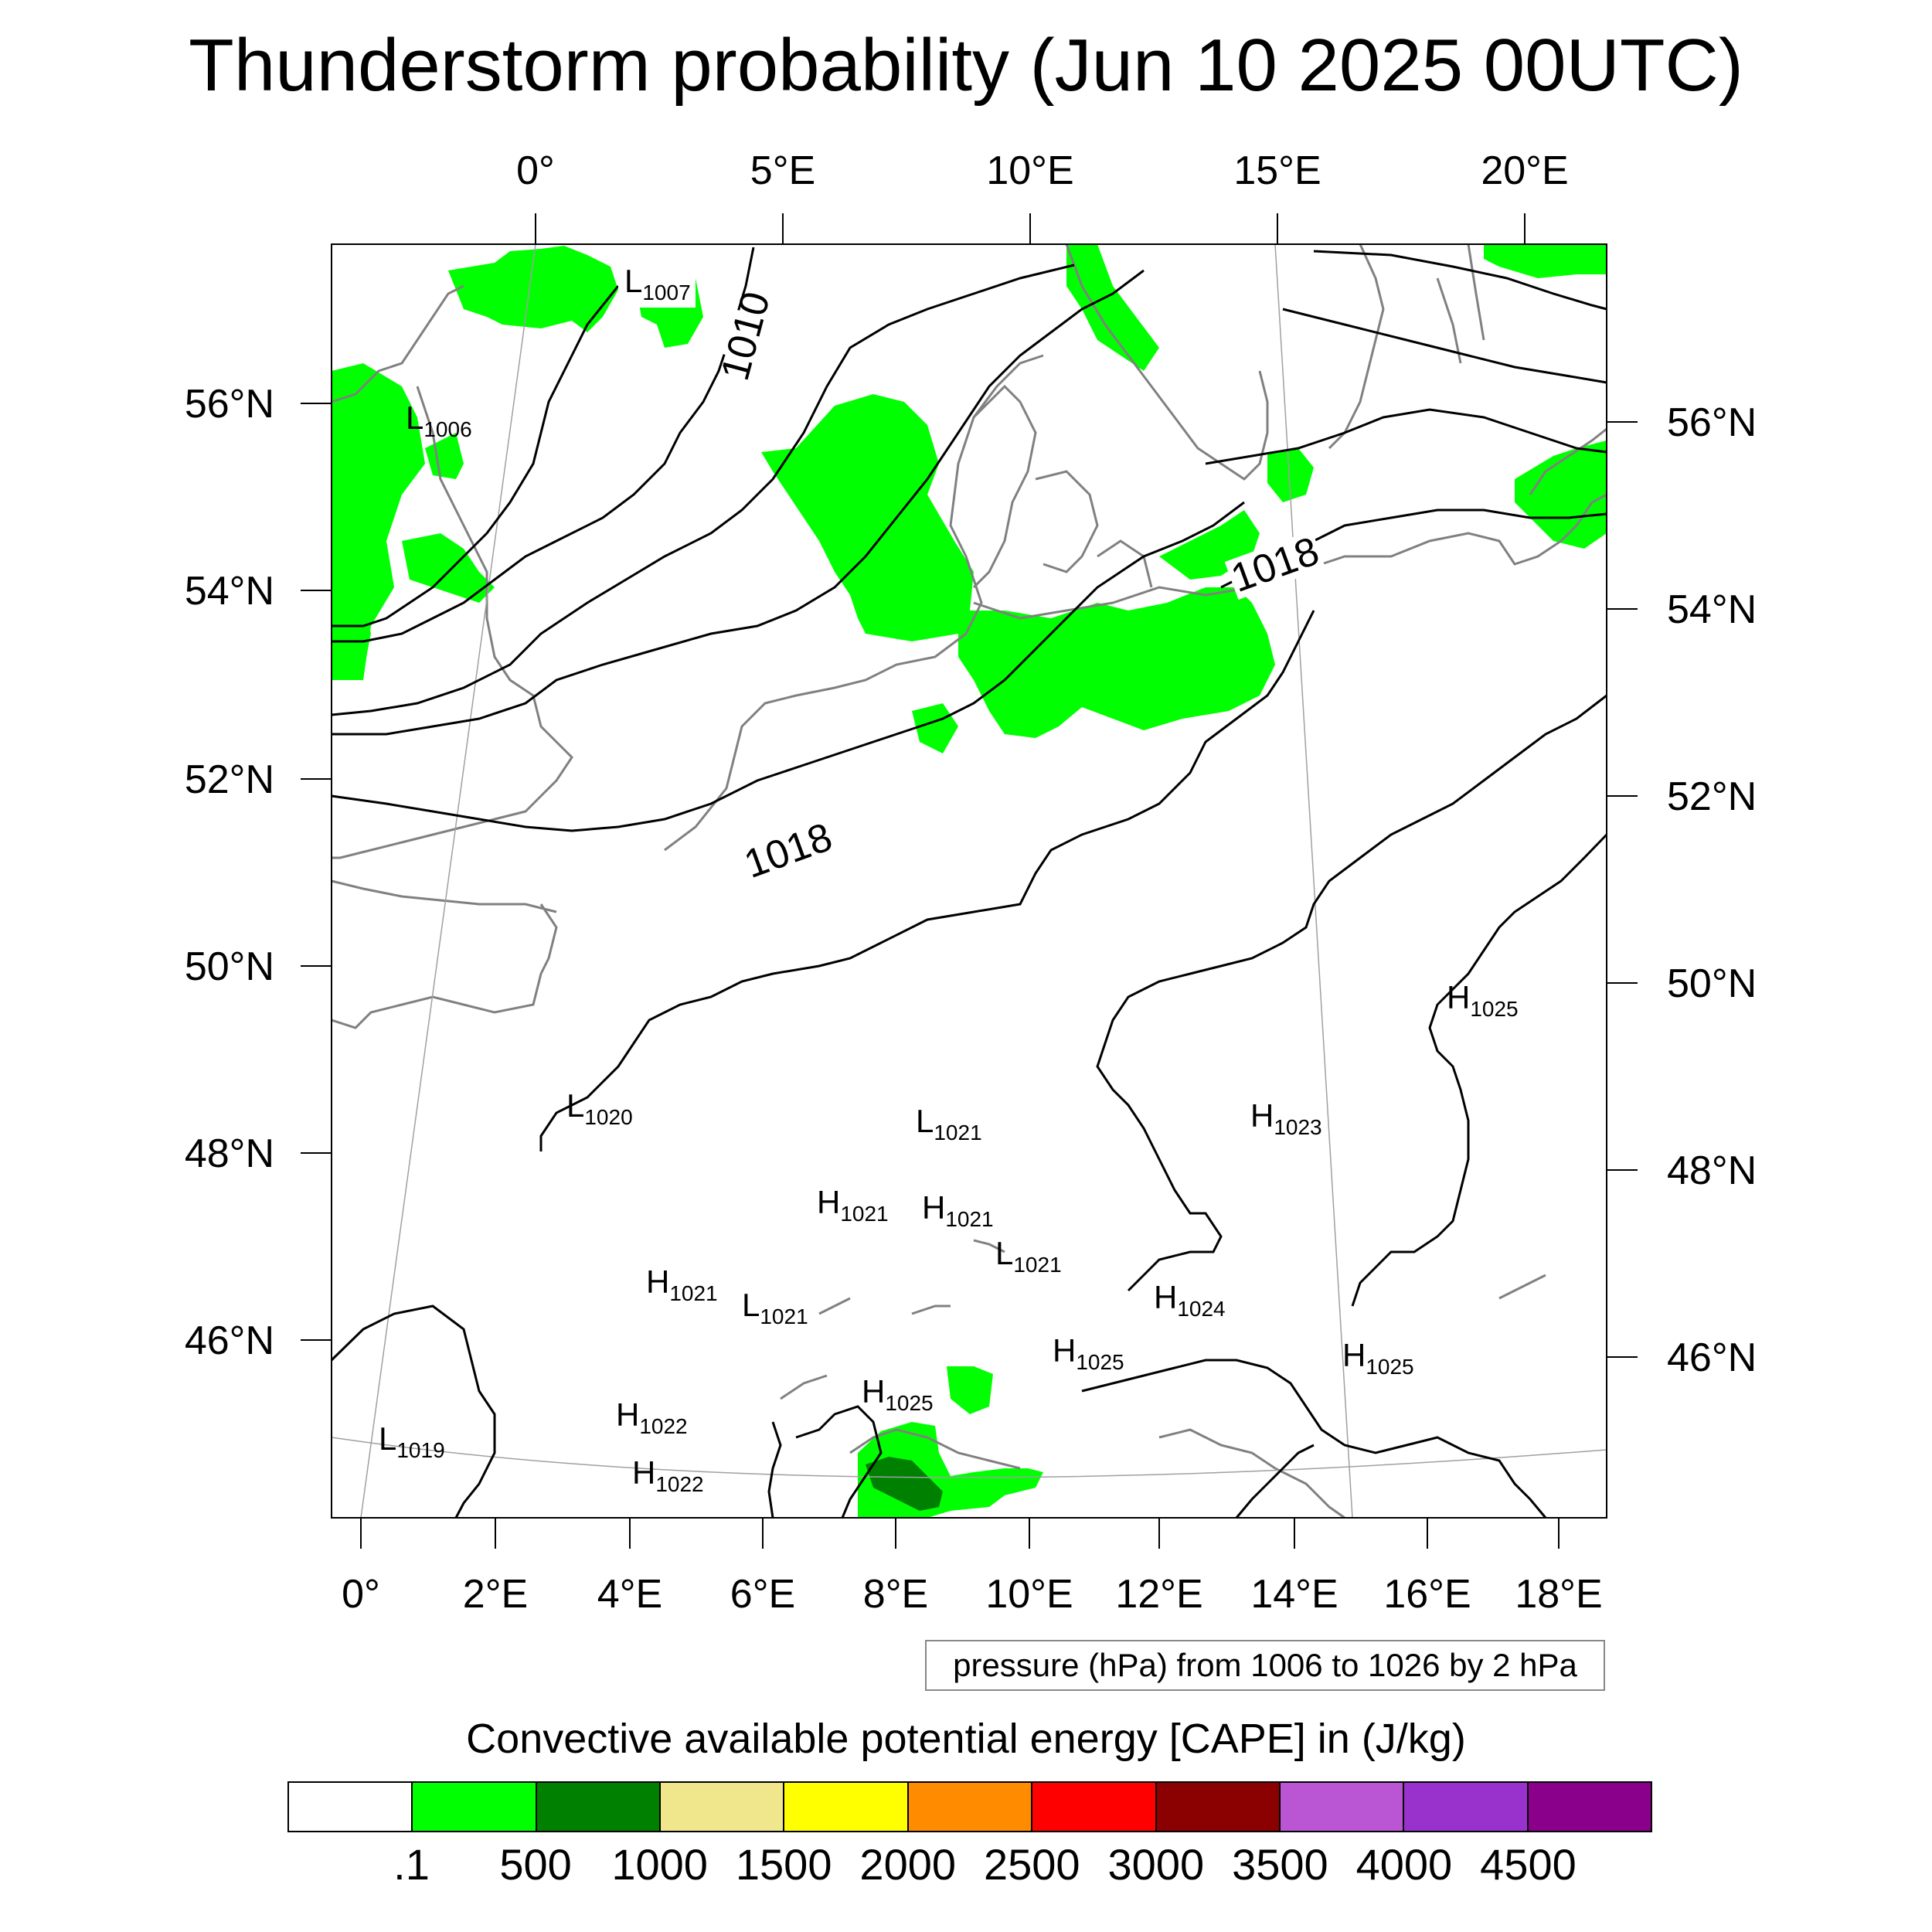  What do you see at coordinates (896, 1595) in the screenshot?
I see `bottom-lon-label: 8°E` at bounding box center [896, 1595].